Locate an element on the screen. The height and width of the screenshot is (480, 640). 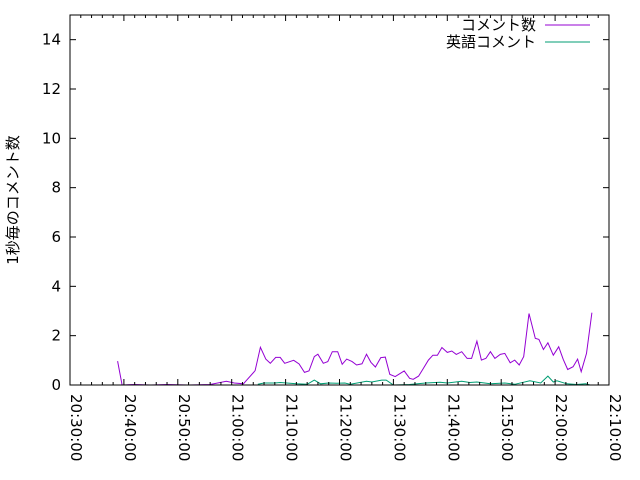
legend-label-0: コメント数 is located at coordinates (498, 25).